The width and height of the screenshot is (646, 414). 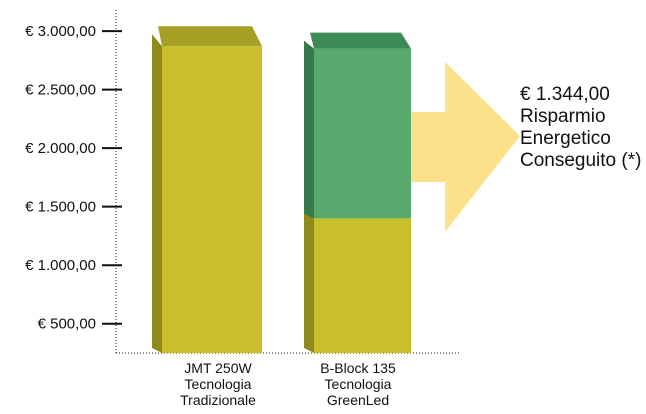 I want to click on x-category-label: Tradizionale, so click(x=218, y=400).